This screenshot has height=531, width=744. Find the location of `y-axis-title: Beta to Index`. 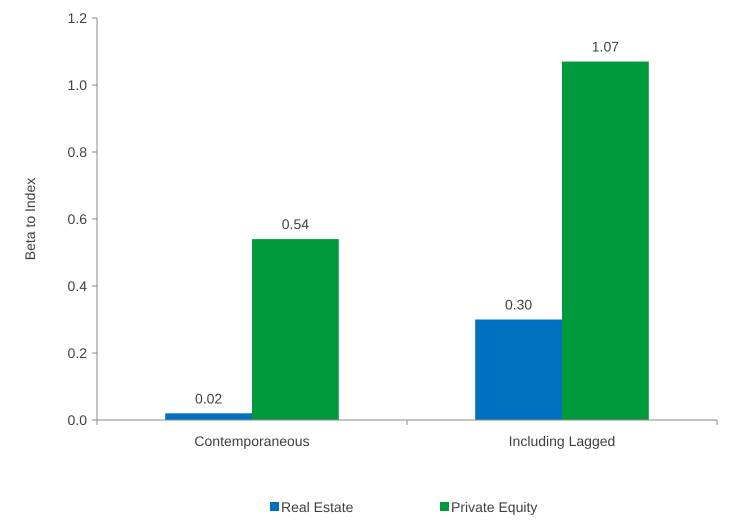

y-axis-title: Beta to Index is located at coordinates (30, 219).